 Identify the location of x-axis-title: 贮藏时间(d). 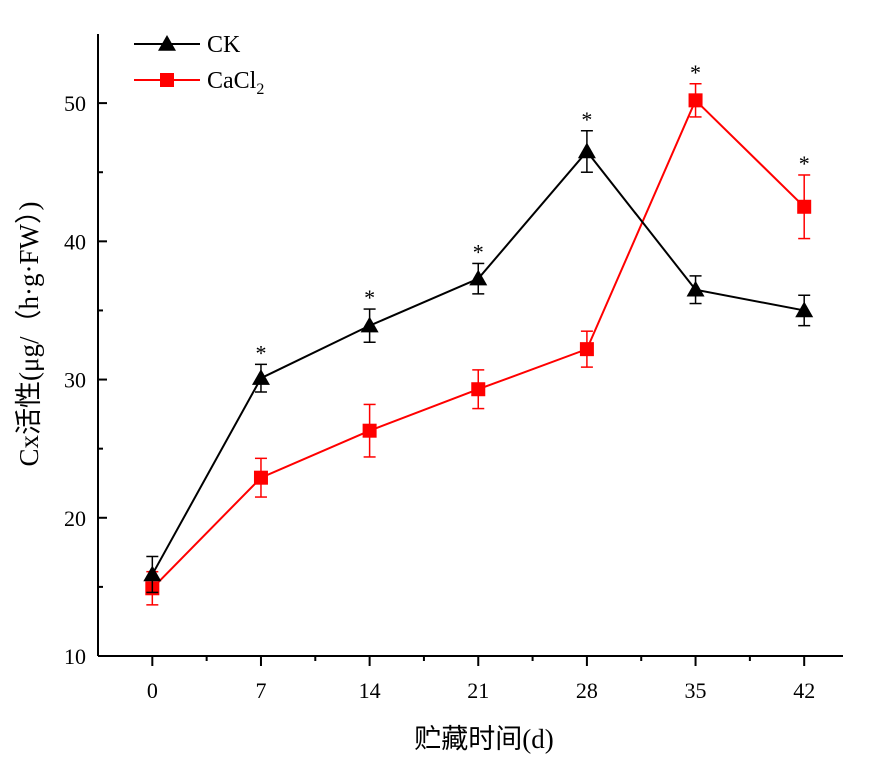
(483, 739).